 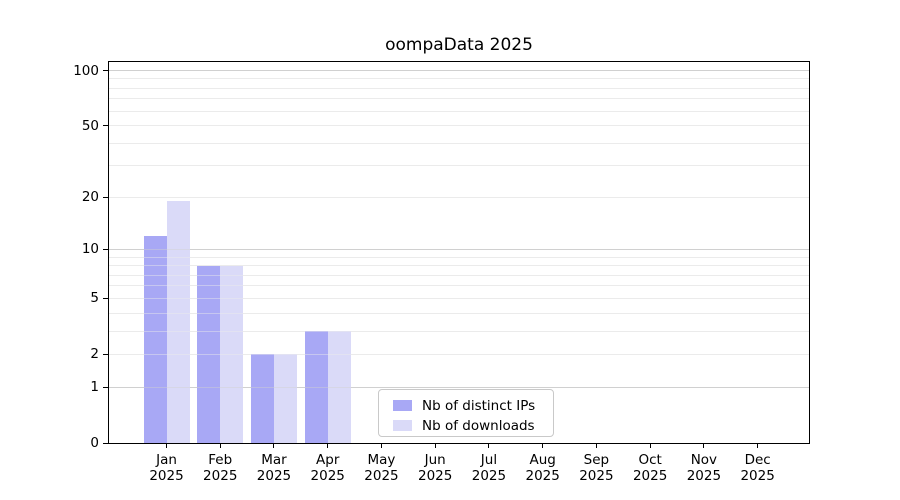 I want to click on x-tick-month: Oct, so click(x=650, y=460).